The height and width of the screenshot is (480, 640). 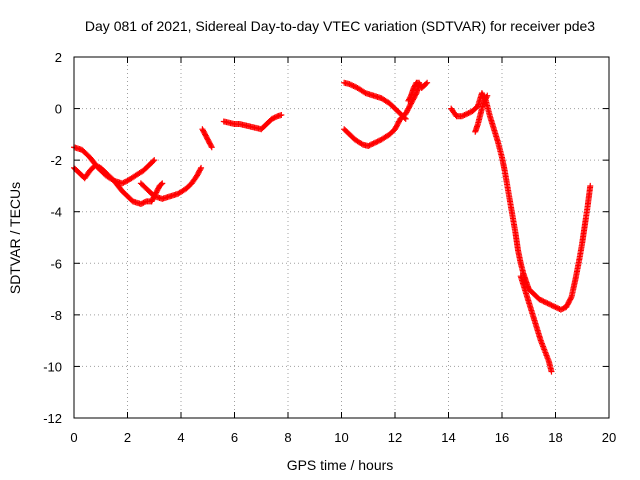 I want to click on y-tick-labels: 2 0 -2 -4 -6 -8 -10 -12, so click(x=52, y=238).